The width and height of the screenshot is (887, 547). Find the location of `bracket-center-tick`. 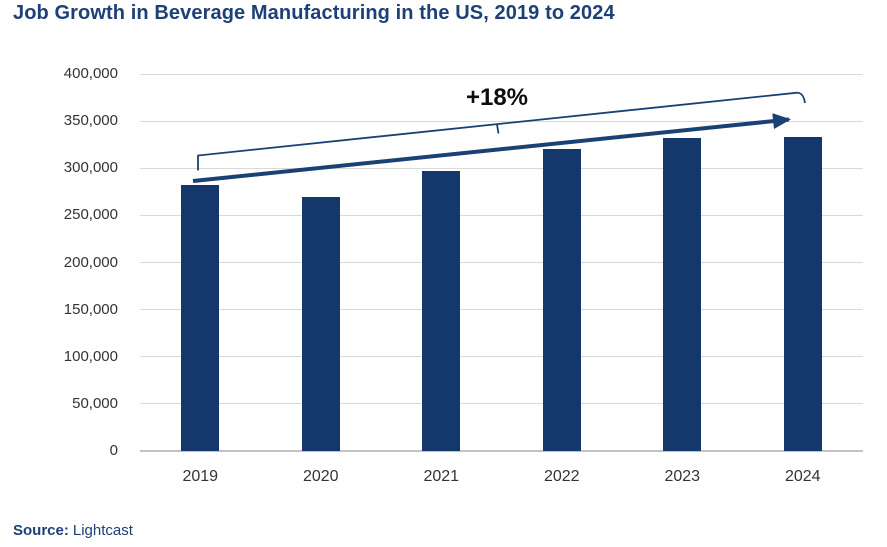

bracket-center-tick is located at coordinates (498, 129).